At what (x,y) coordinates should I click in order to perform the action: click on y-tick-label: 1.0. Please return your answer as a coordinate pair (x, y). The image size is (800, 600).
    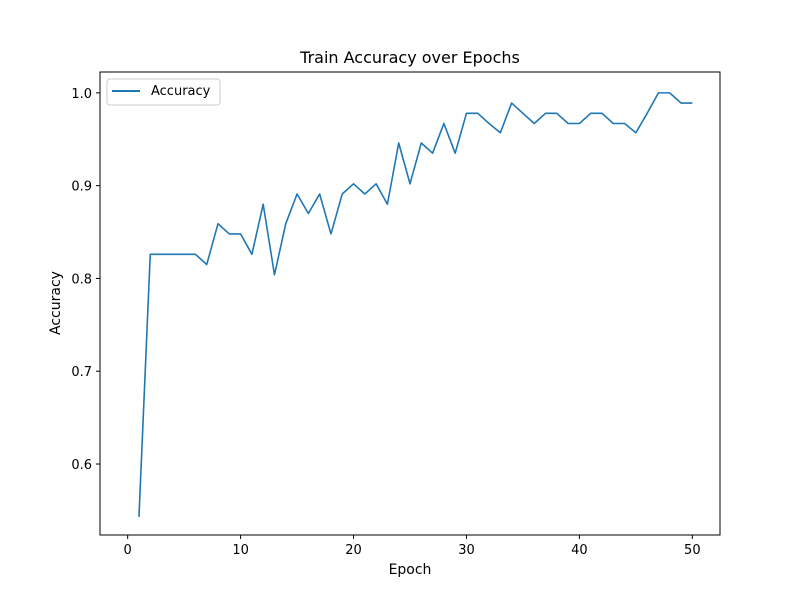
    Looking at the image, I should click on (81, 94).